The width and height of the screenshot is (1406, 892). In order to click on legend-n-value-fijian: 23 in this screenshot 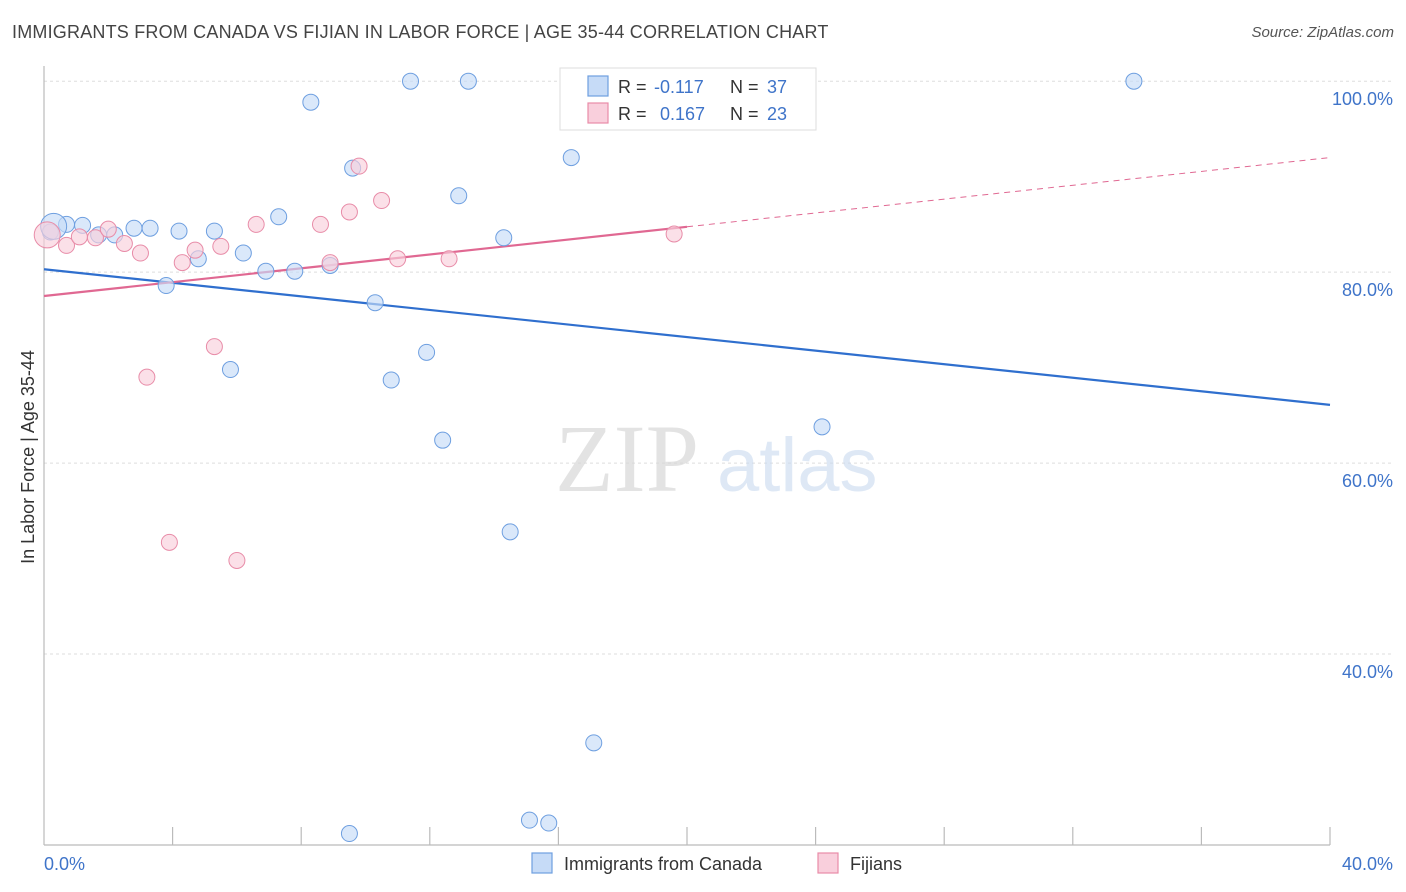, I will do `click(777, 114)`.